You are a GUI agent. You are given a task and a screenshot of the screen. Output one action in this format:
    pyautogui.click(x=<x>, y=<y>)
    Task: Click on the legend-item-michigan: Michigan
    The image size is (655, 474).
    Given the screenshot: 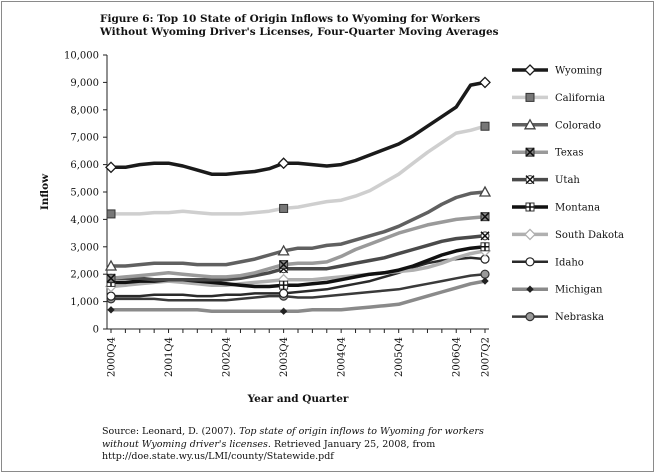 What is the action you would take?
    pyautogui.click(x=557, y=290)
    